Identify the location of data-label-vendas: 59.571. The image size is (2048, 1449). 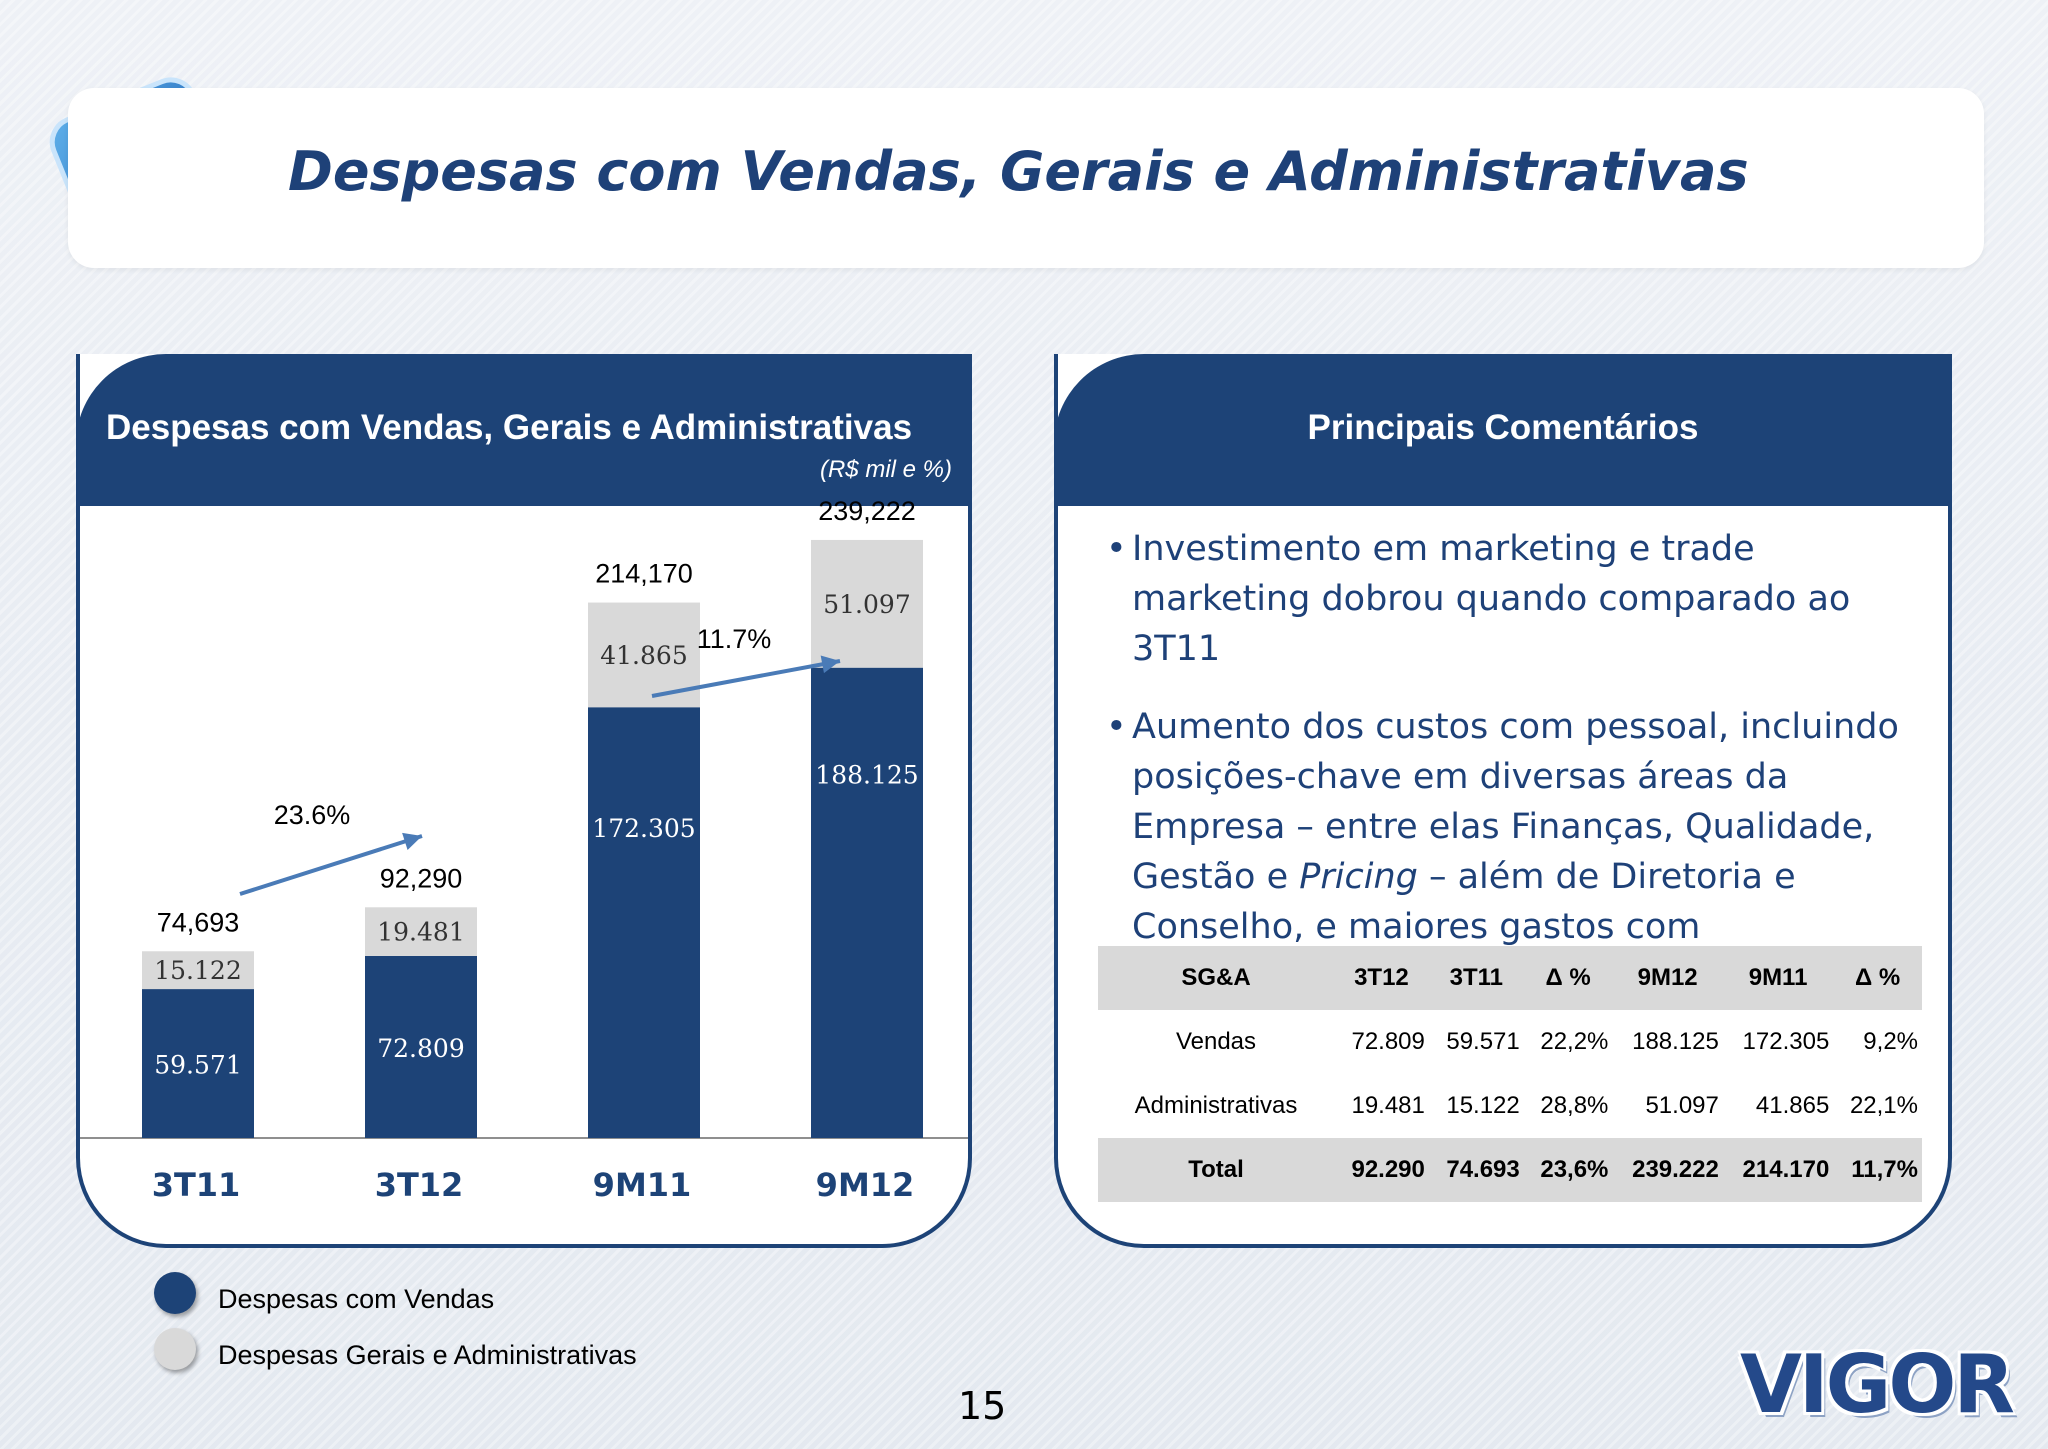
(197, 1065).